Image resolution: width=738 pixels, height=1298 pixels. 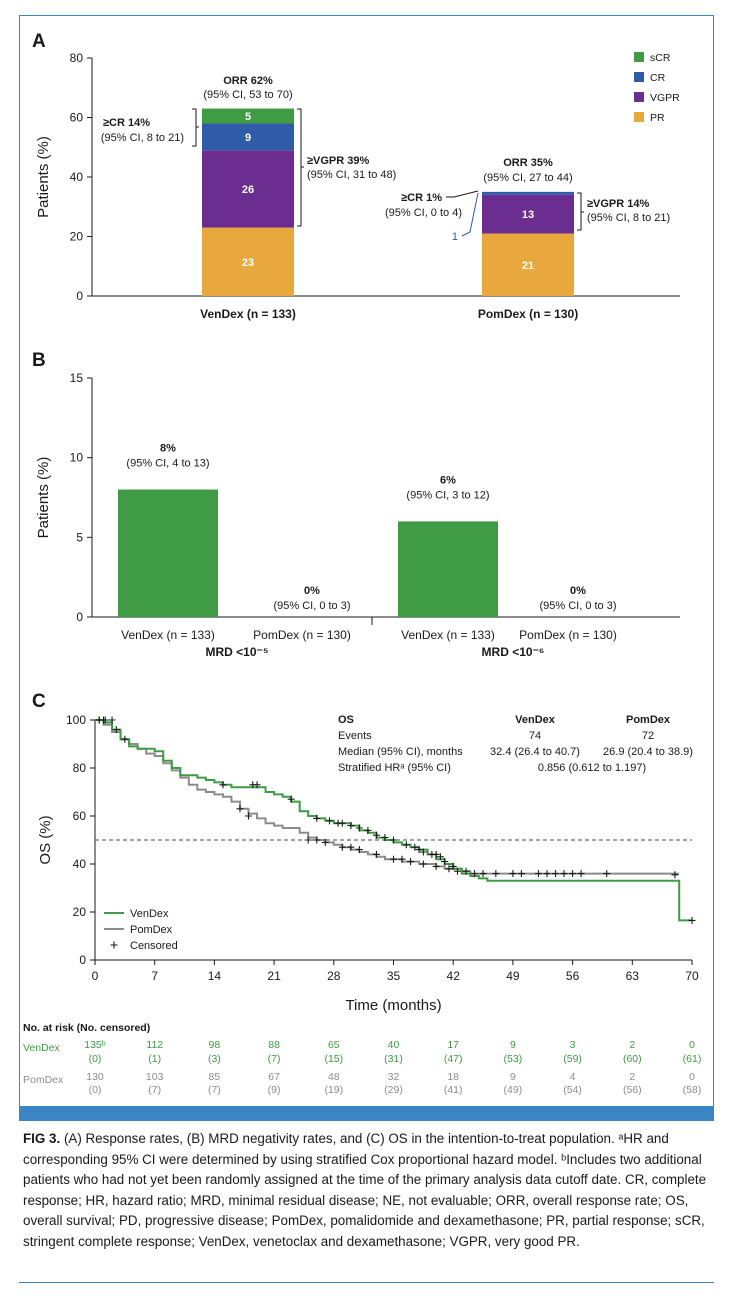 I want to click on panel-a-bar-scr, so click(x=248, y=116).